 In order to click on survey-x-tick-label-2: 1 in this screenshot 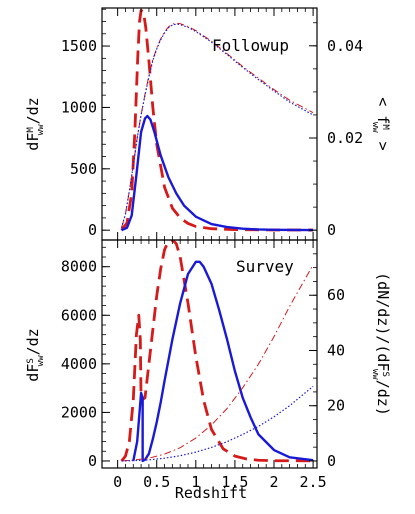, I will do `click(195, 482)`.